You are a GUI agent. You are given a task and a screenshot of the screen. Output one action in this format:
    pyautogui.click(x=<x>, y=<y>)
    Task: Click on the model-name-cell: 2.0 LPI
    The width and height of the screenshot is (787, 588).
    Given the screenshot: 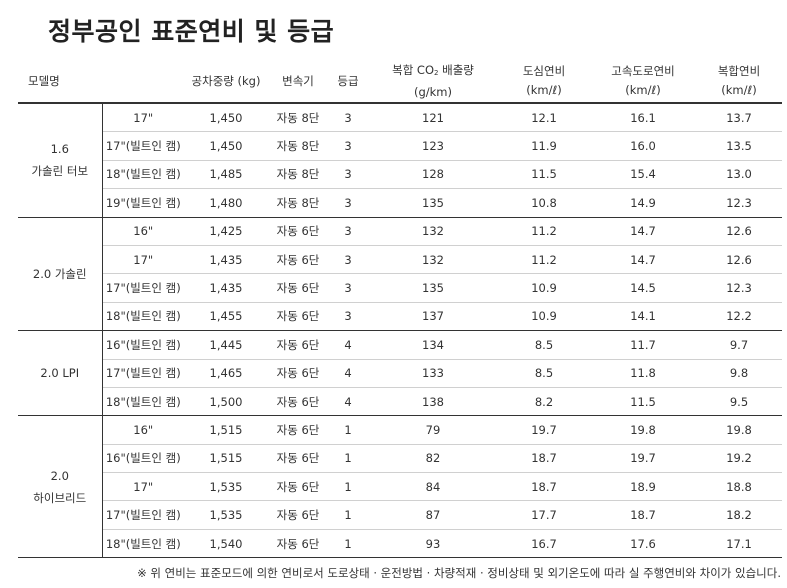 What is the action you would take?
    pyautogui.click(x=60, y=373)
    